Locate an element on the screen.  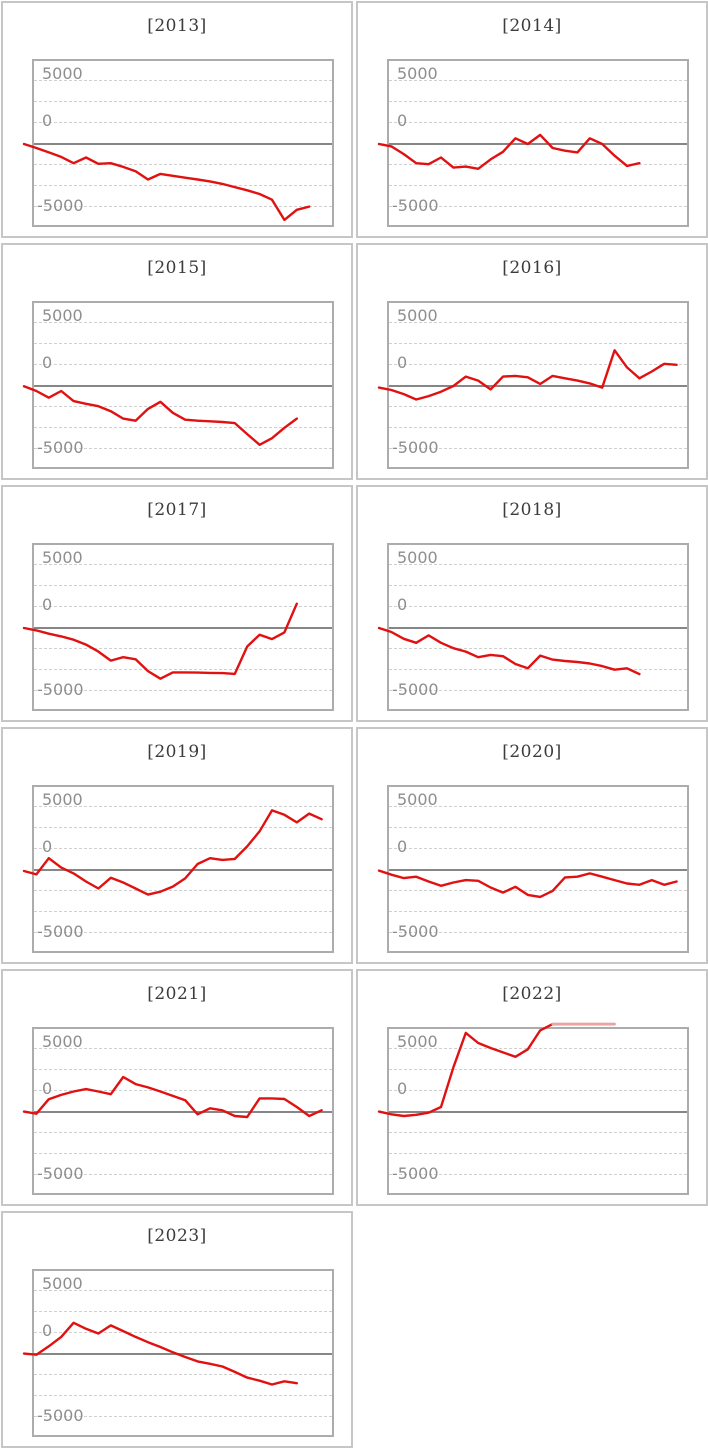
chart-title: [2013] is located at coordinates (177, 26).